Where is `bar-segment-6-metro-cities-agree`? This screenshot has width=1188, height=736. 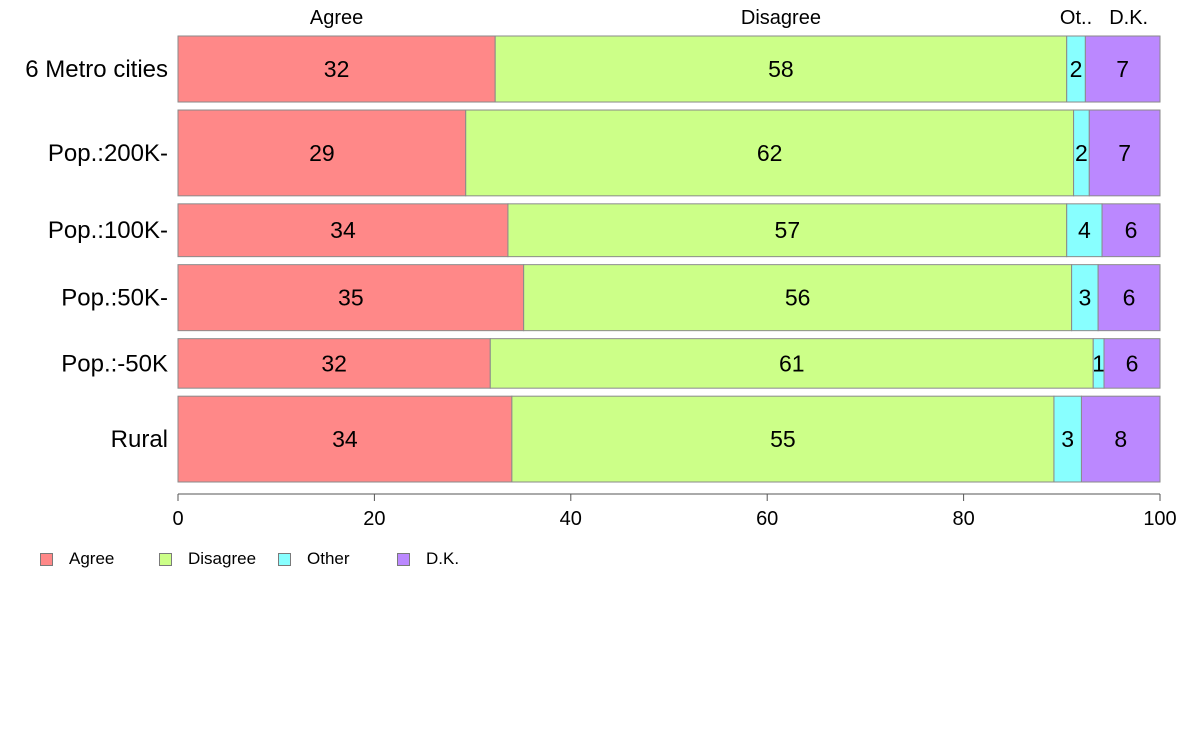
bar-segment-6-metro-cities-agree is located at coordinates (336, 69).